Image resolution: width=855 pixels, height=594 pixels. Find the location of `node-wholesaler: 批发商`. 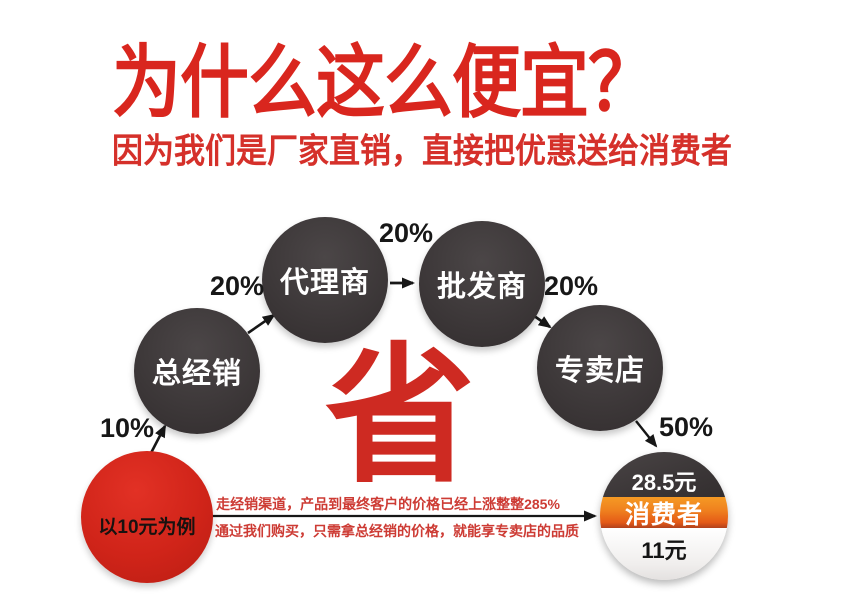

node-wholesaler: 批发商 is located at coordinates (482, 284).